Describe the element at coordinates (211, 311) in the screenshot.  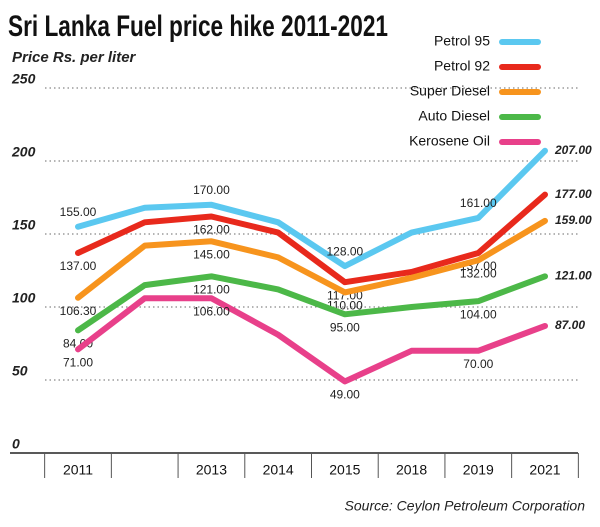
I see `data-label: 106.00` at that location.